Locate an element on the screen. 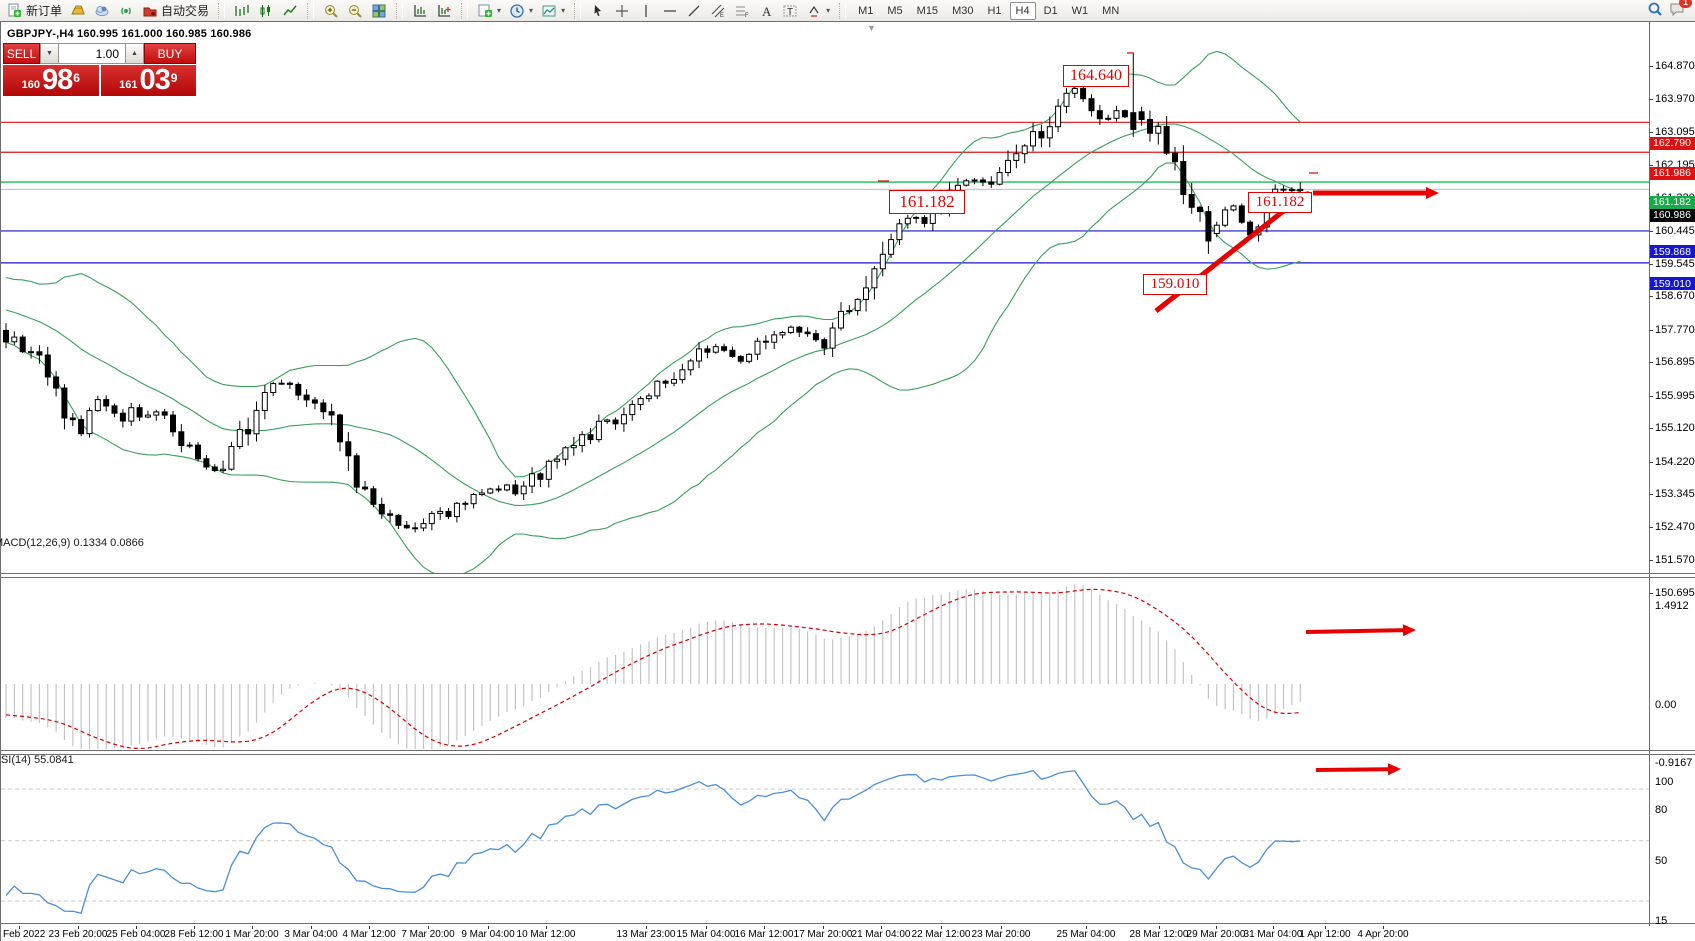  timeframe-button-m15: M15 is located at coordinates (927, 10).